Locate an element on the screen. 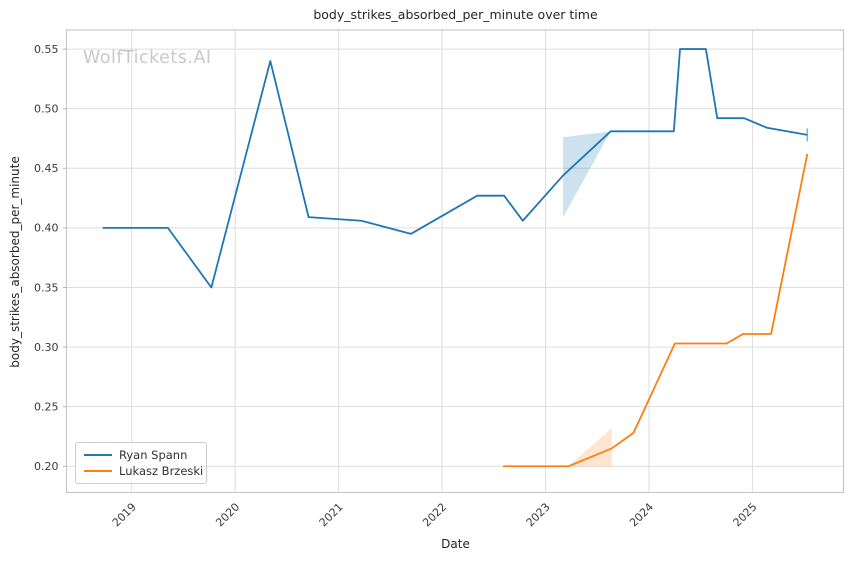 This screenshot has width=852, height=561. watermark: WolfTickets.AI is located at coordinates (147, 58).